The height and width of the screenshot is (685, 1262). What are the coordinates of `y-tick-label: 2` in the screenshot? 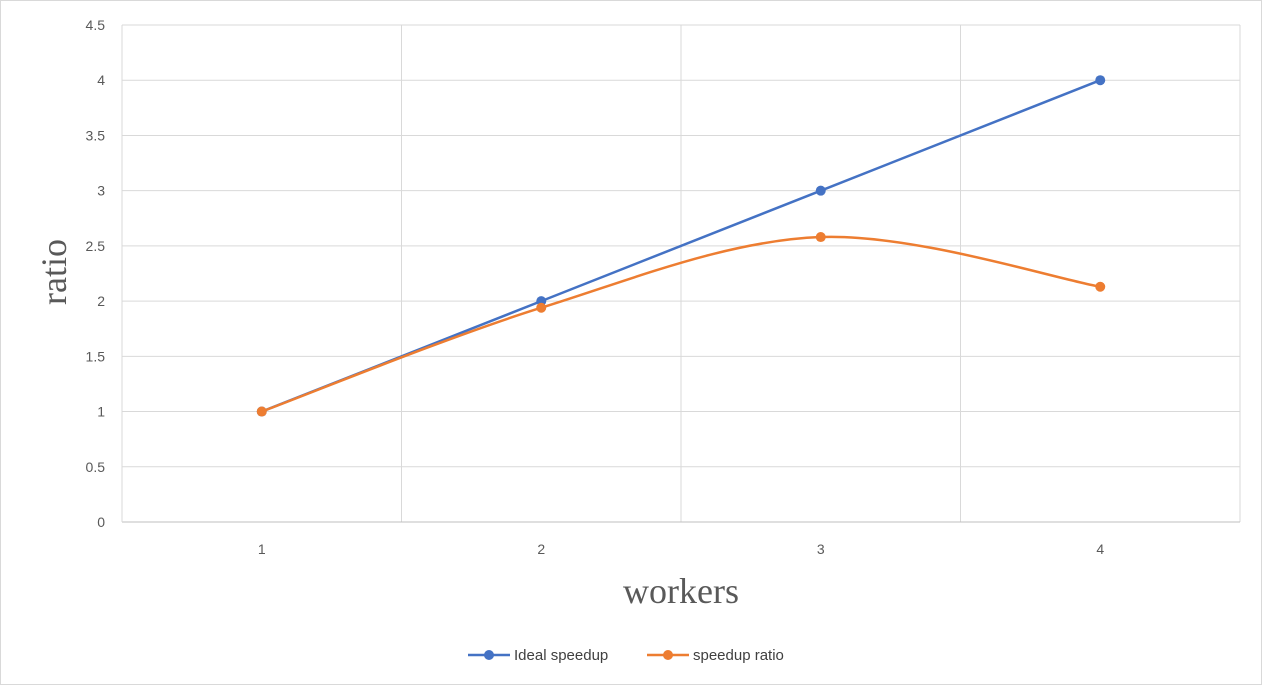 It's located at (101, 301).